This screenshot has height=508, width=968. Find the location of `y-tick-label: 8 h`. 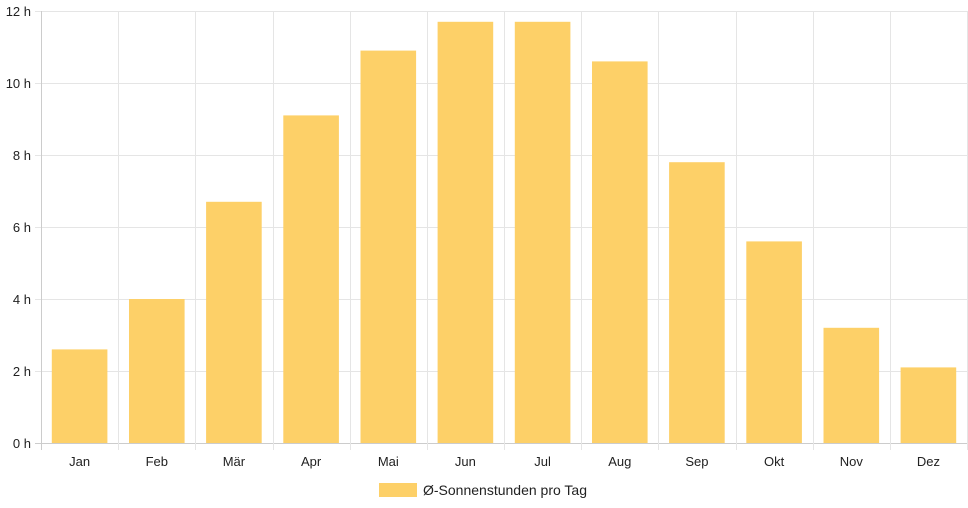

y-tick-label: 8 h is located at coordinates (22, 155).